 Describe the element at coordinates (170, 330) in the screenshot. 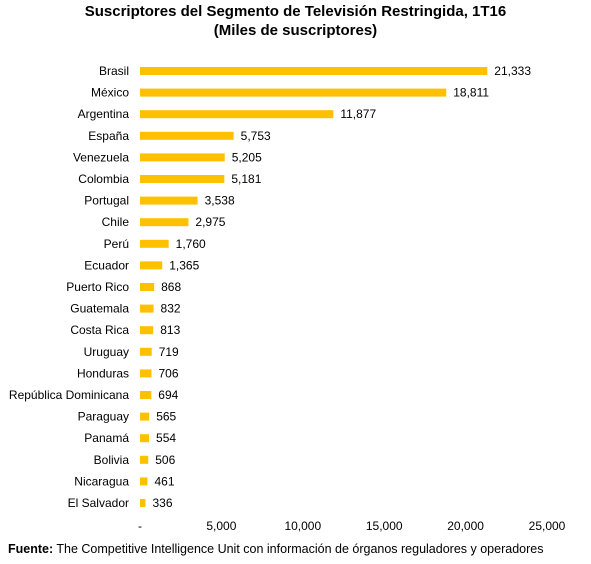

I see `data-label: 813` at that location.